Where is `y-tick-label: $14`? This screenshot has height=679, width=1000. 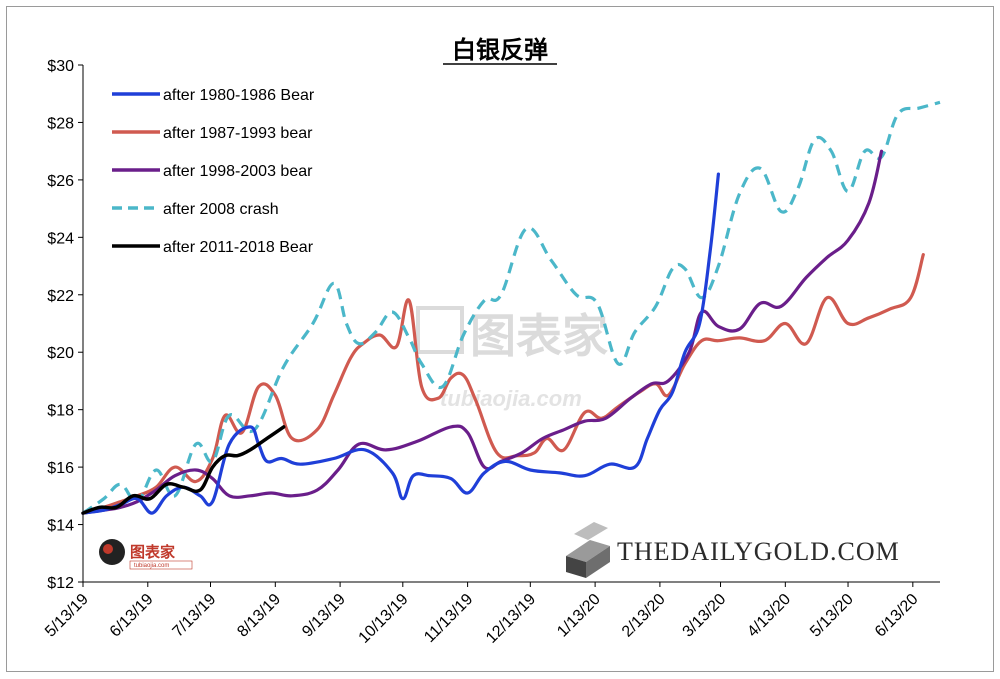
y-tick-label: $14 is located at coordinates (60, 526).